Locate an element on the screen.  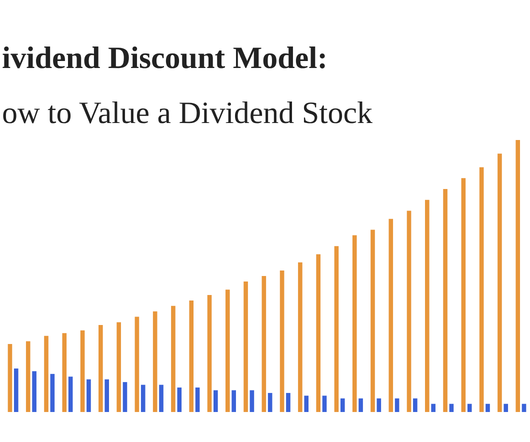
chart-title: ividend Discount Model: is located at coordinates (165, 58).